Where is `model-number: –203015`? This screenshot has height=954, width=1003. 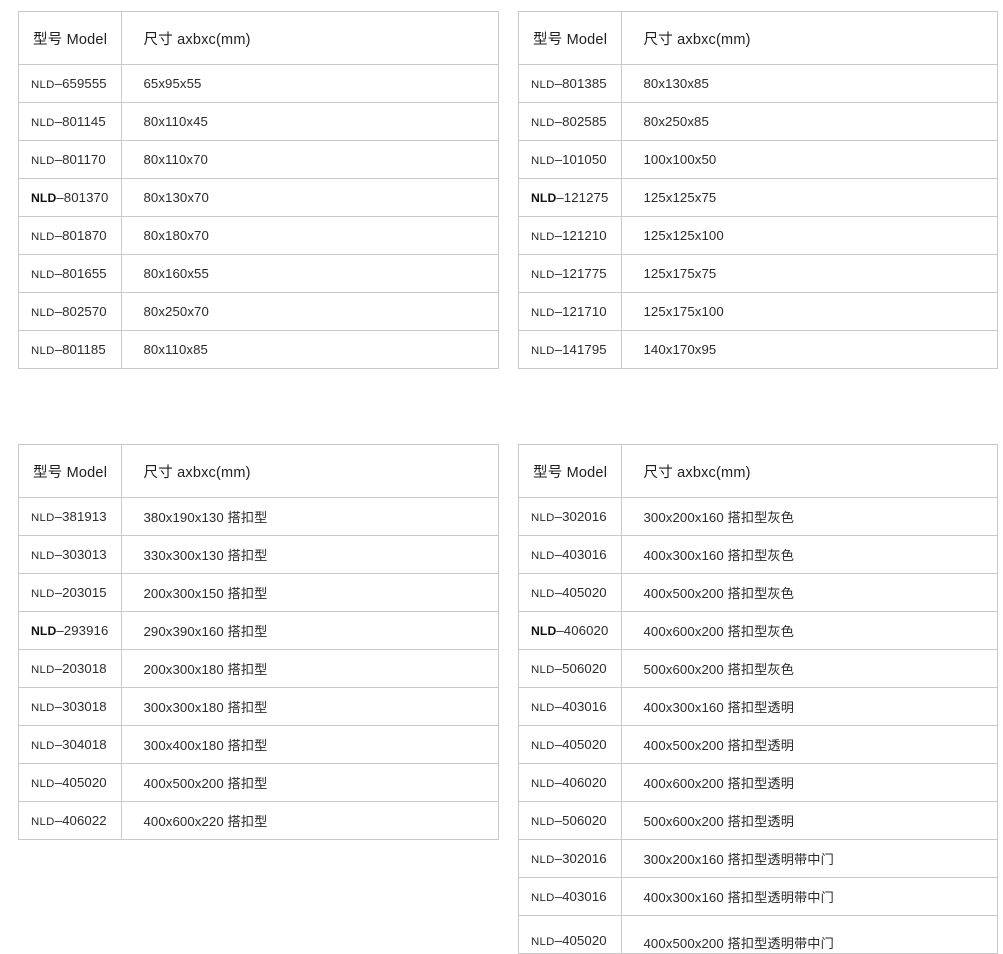 model-number: –203015 is located at coordinates (80, 592).